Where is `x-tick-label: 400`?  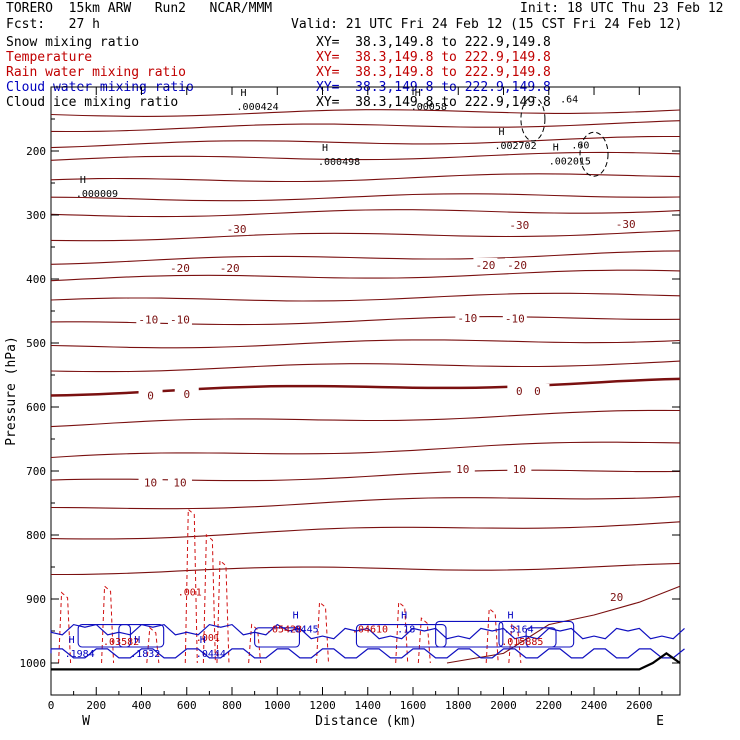
x-tick-label: 400 is located at coordinates (142, 705).